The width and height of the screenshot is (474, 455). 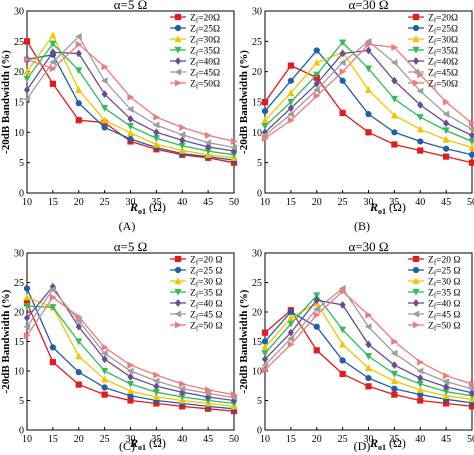 I want to click on legend-label: Zf=25Ω, so click(x=443, y=30).